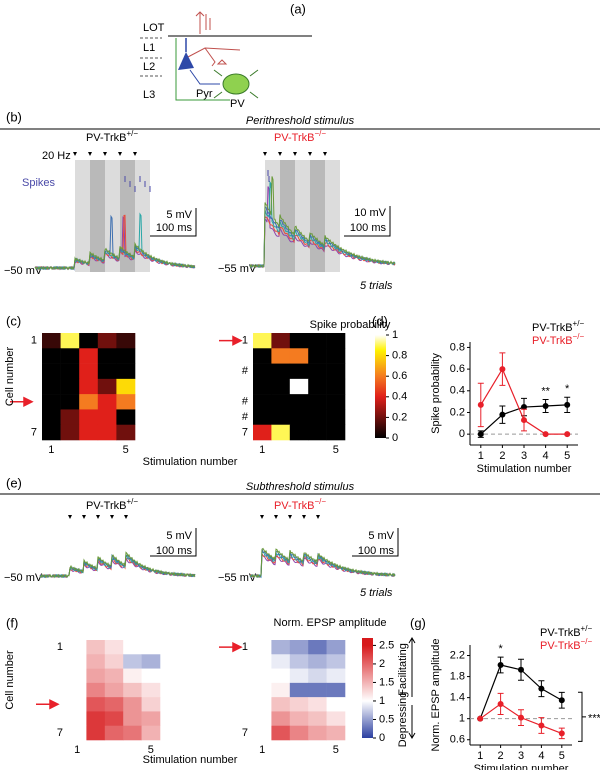 This screenshot has height=770, width=600. What do you see at coordinates (399, 417) in the screenshot?
I see `colorbar-tick-label: 0.2` at bounding box center [399, 417].